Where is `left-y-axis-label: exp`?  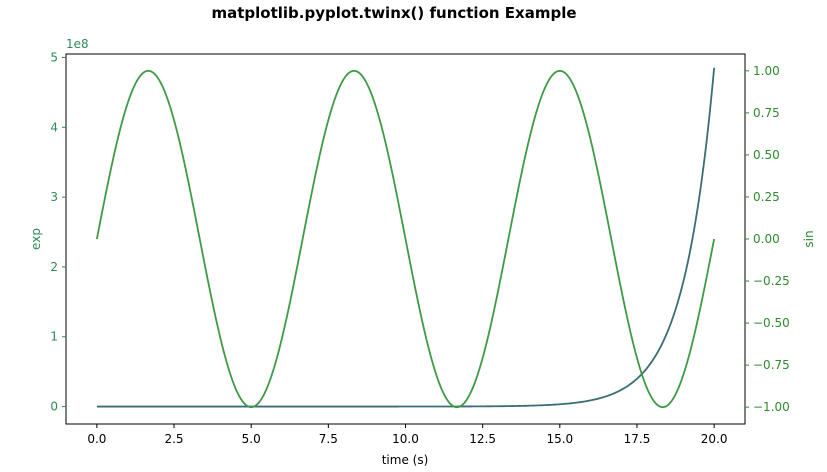 left-y-axis-label: exp is located at coordinates (36, 239).